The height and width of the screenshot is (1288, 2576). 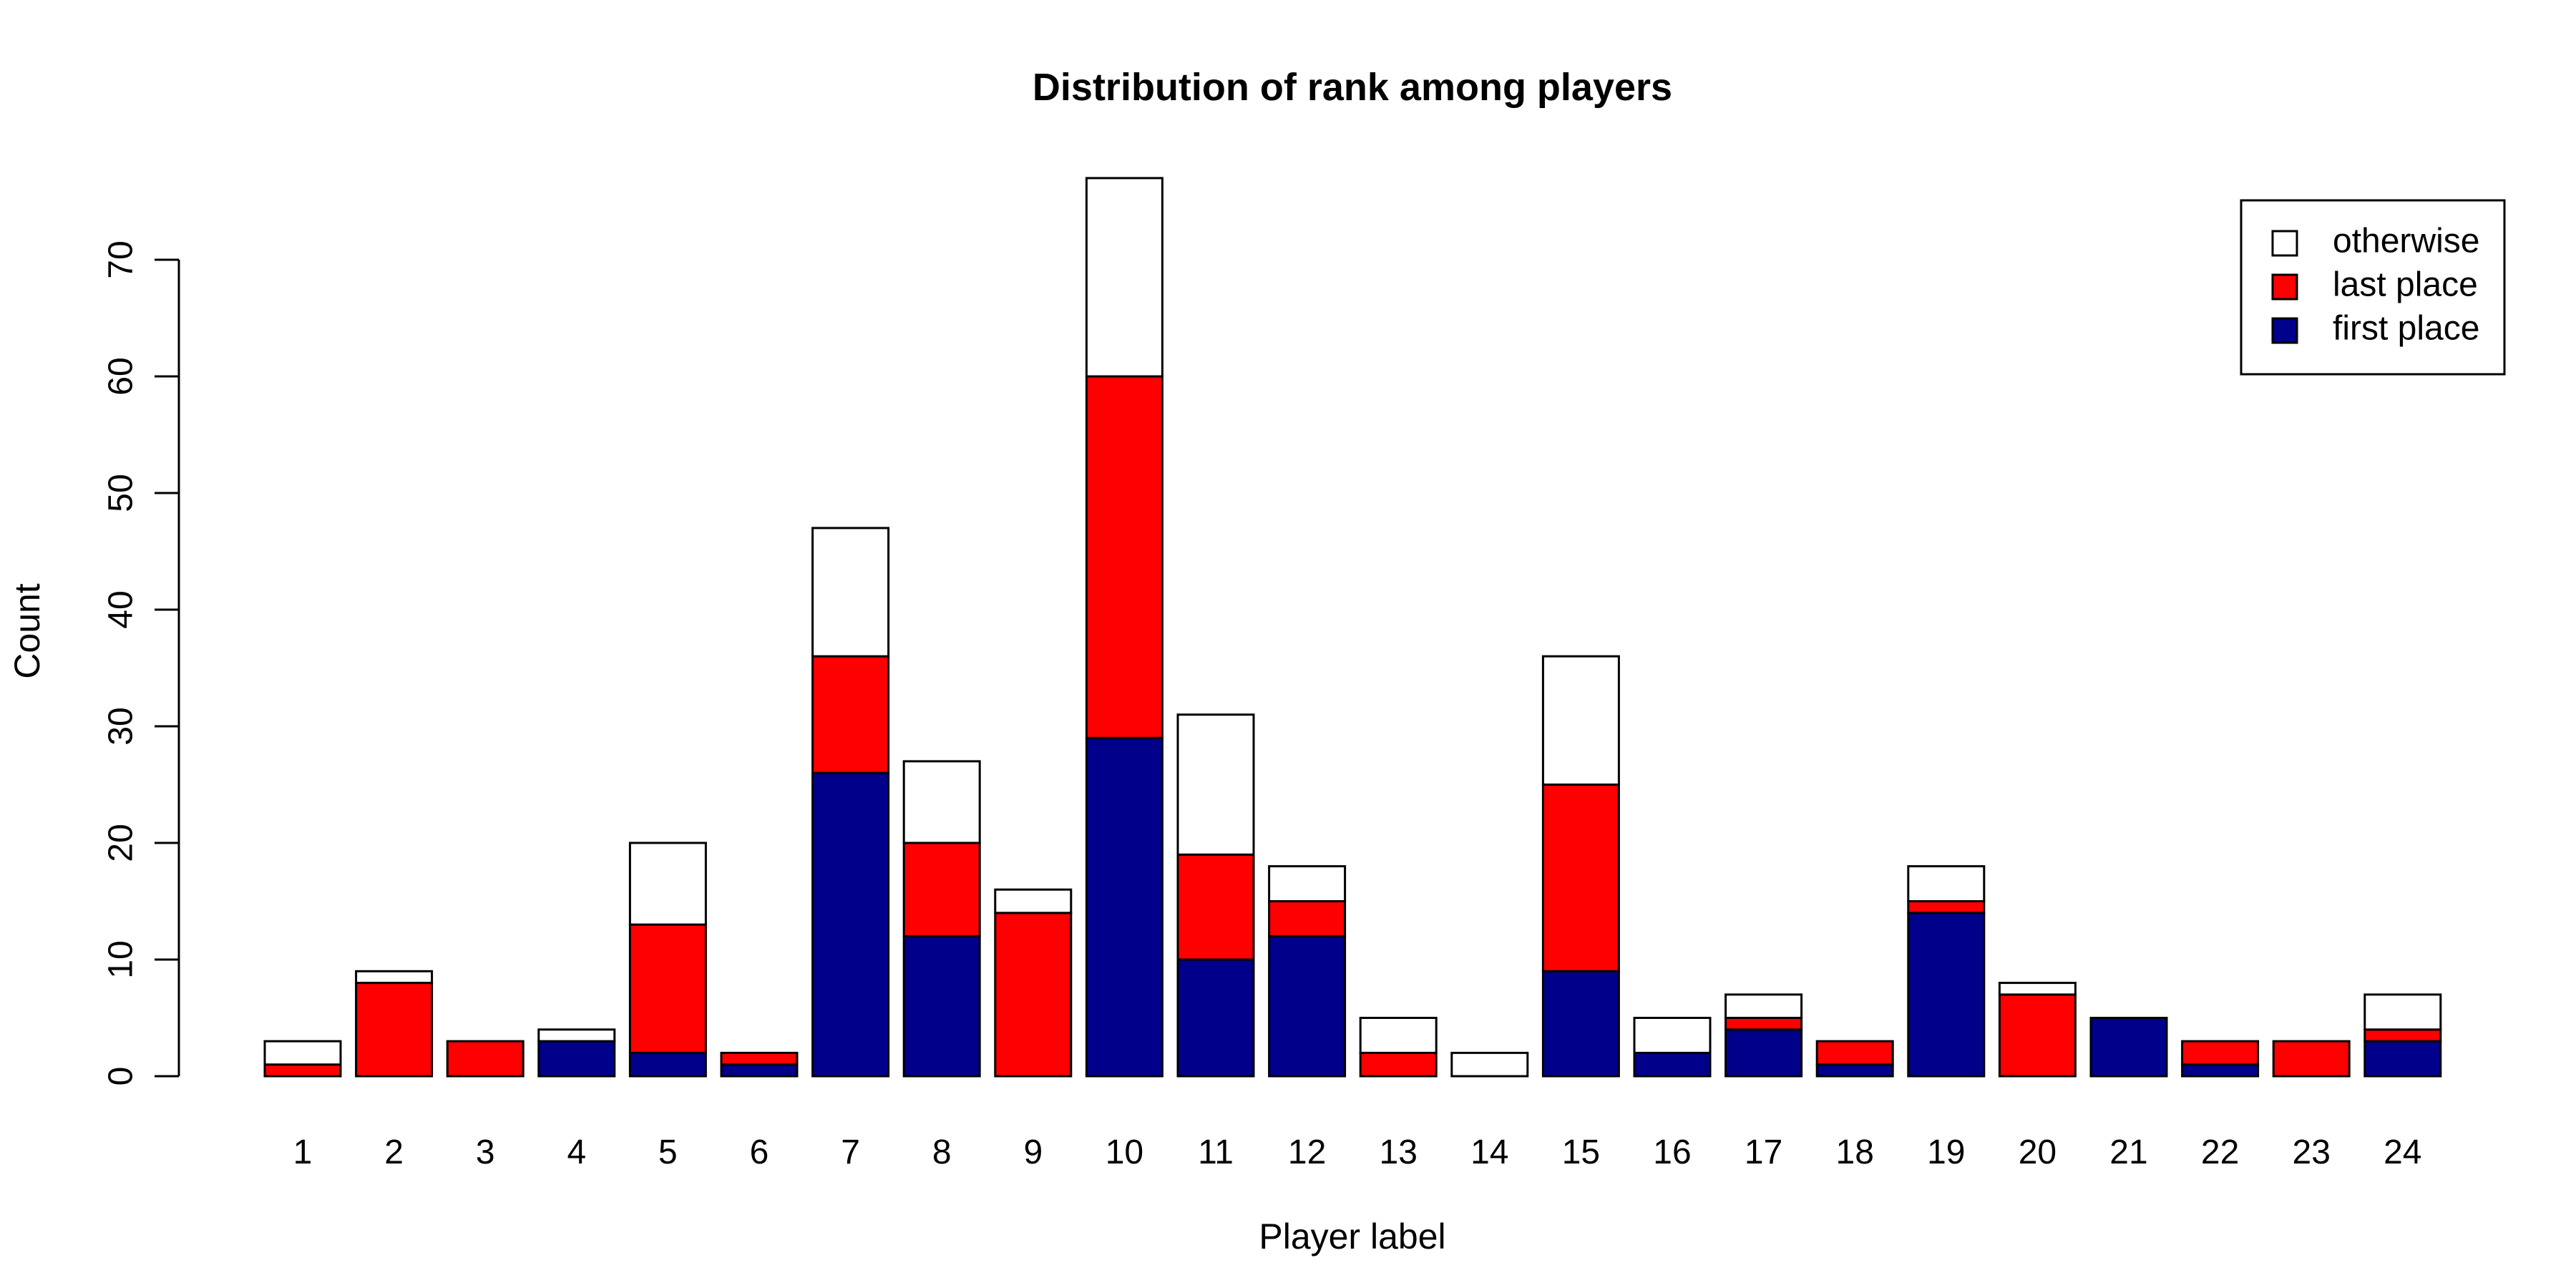 I want to click on y-tick-label: 70, so click(x=121, y=259).